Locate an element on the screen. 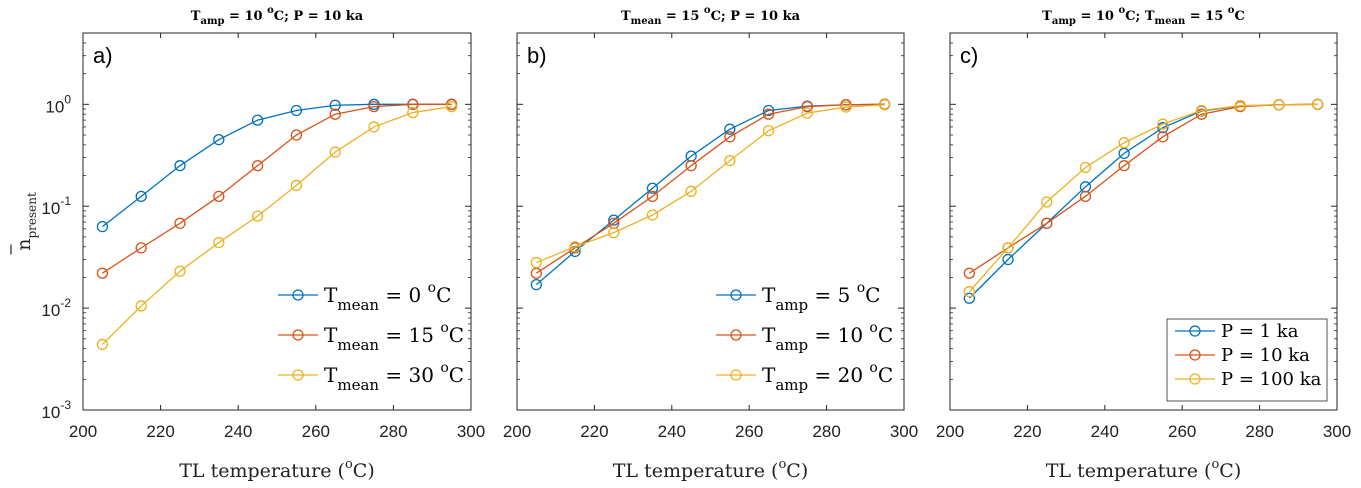  legend: Tamp = 5 oC Tamp = 10 oC Tamp = 20 oC is located at coordinates (804, 337).